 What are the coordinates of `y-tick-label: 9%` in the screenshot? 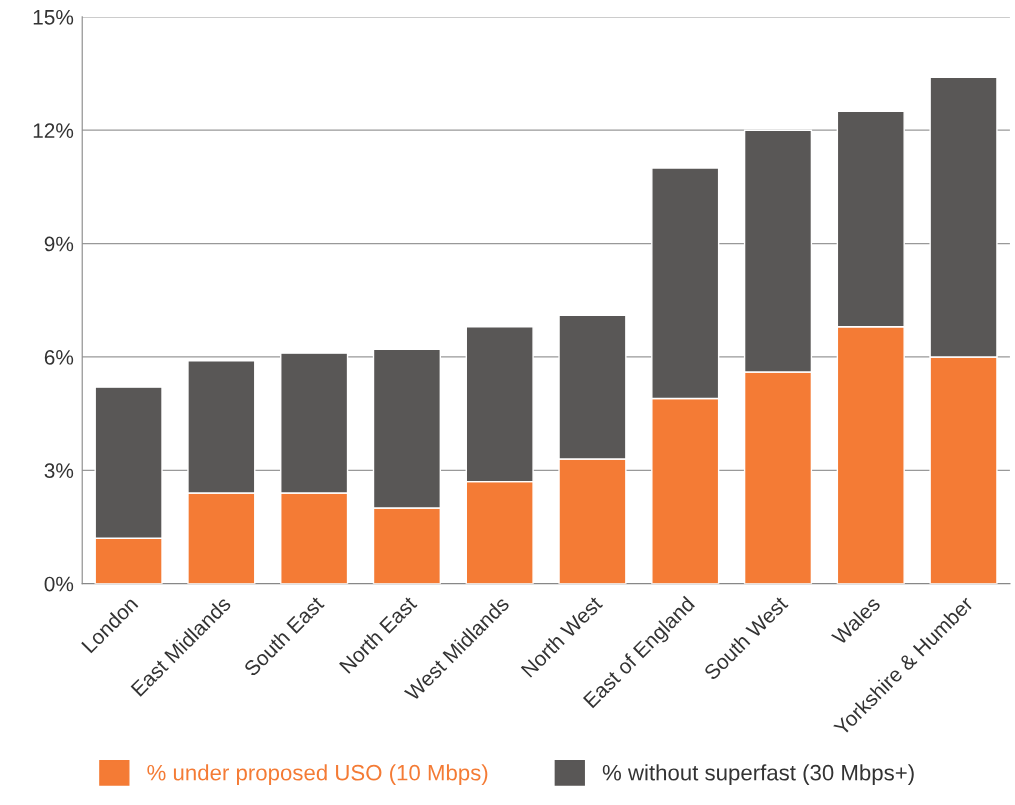 It's located at (59, 244).